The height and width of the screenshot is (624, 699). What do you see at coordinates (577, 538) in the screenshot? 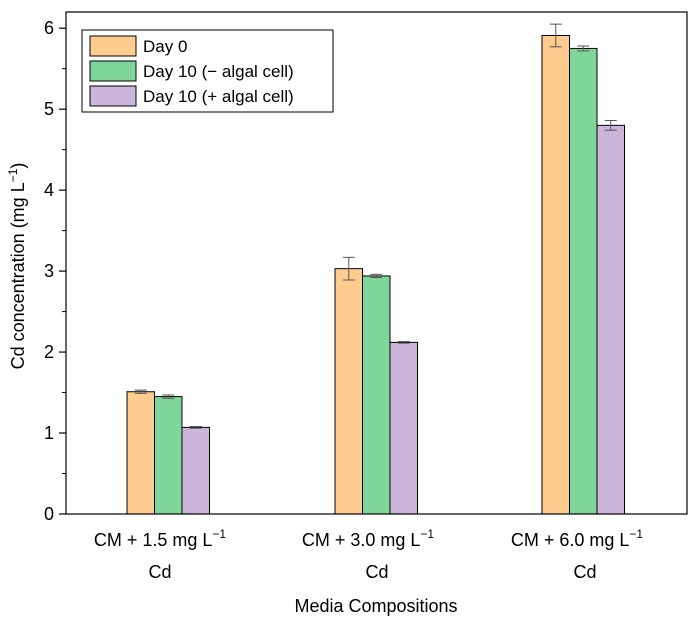
I see `category-label: CM + 6.0 mg L−1` at bounding box center [577, 538].